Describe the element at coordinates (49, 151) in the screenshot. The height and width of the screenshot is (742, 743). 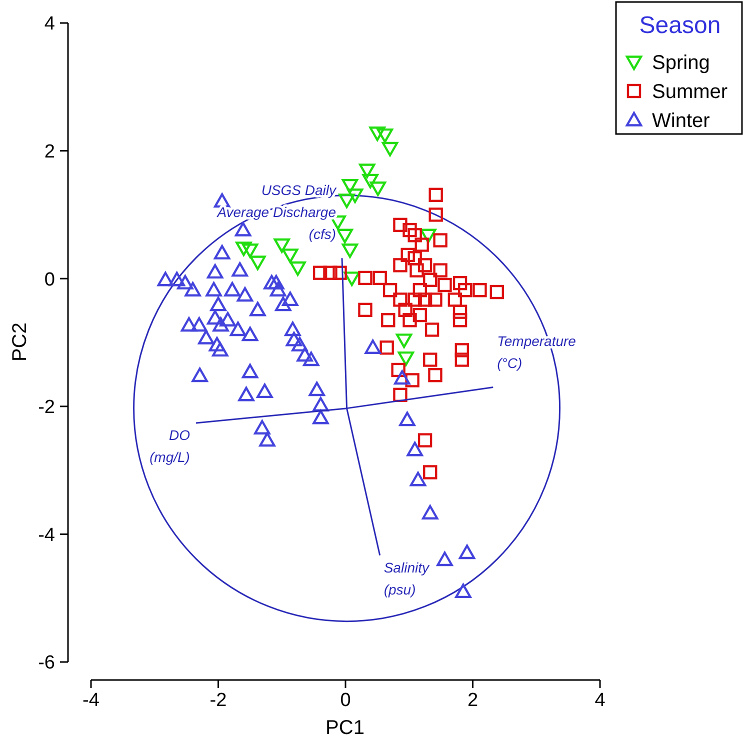
I see `y-tick-label: 2` at that location.